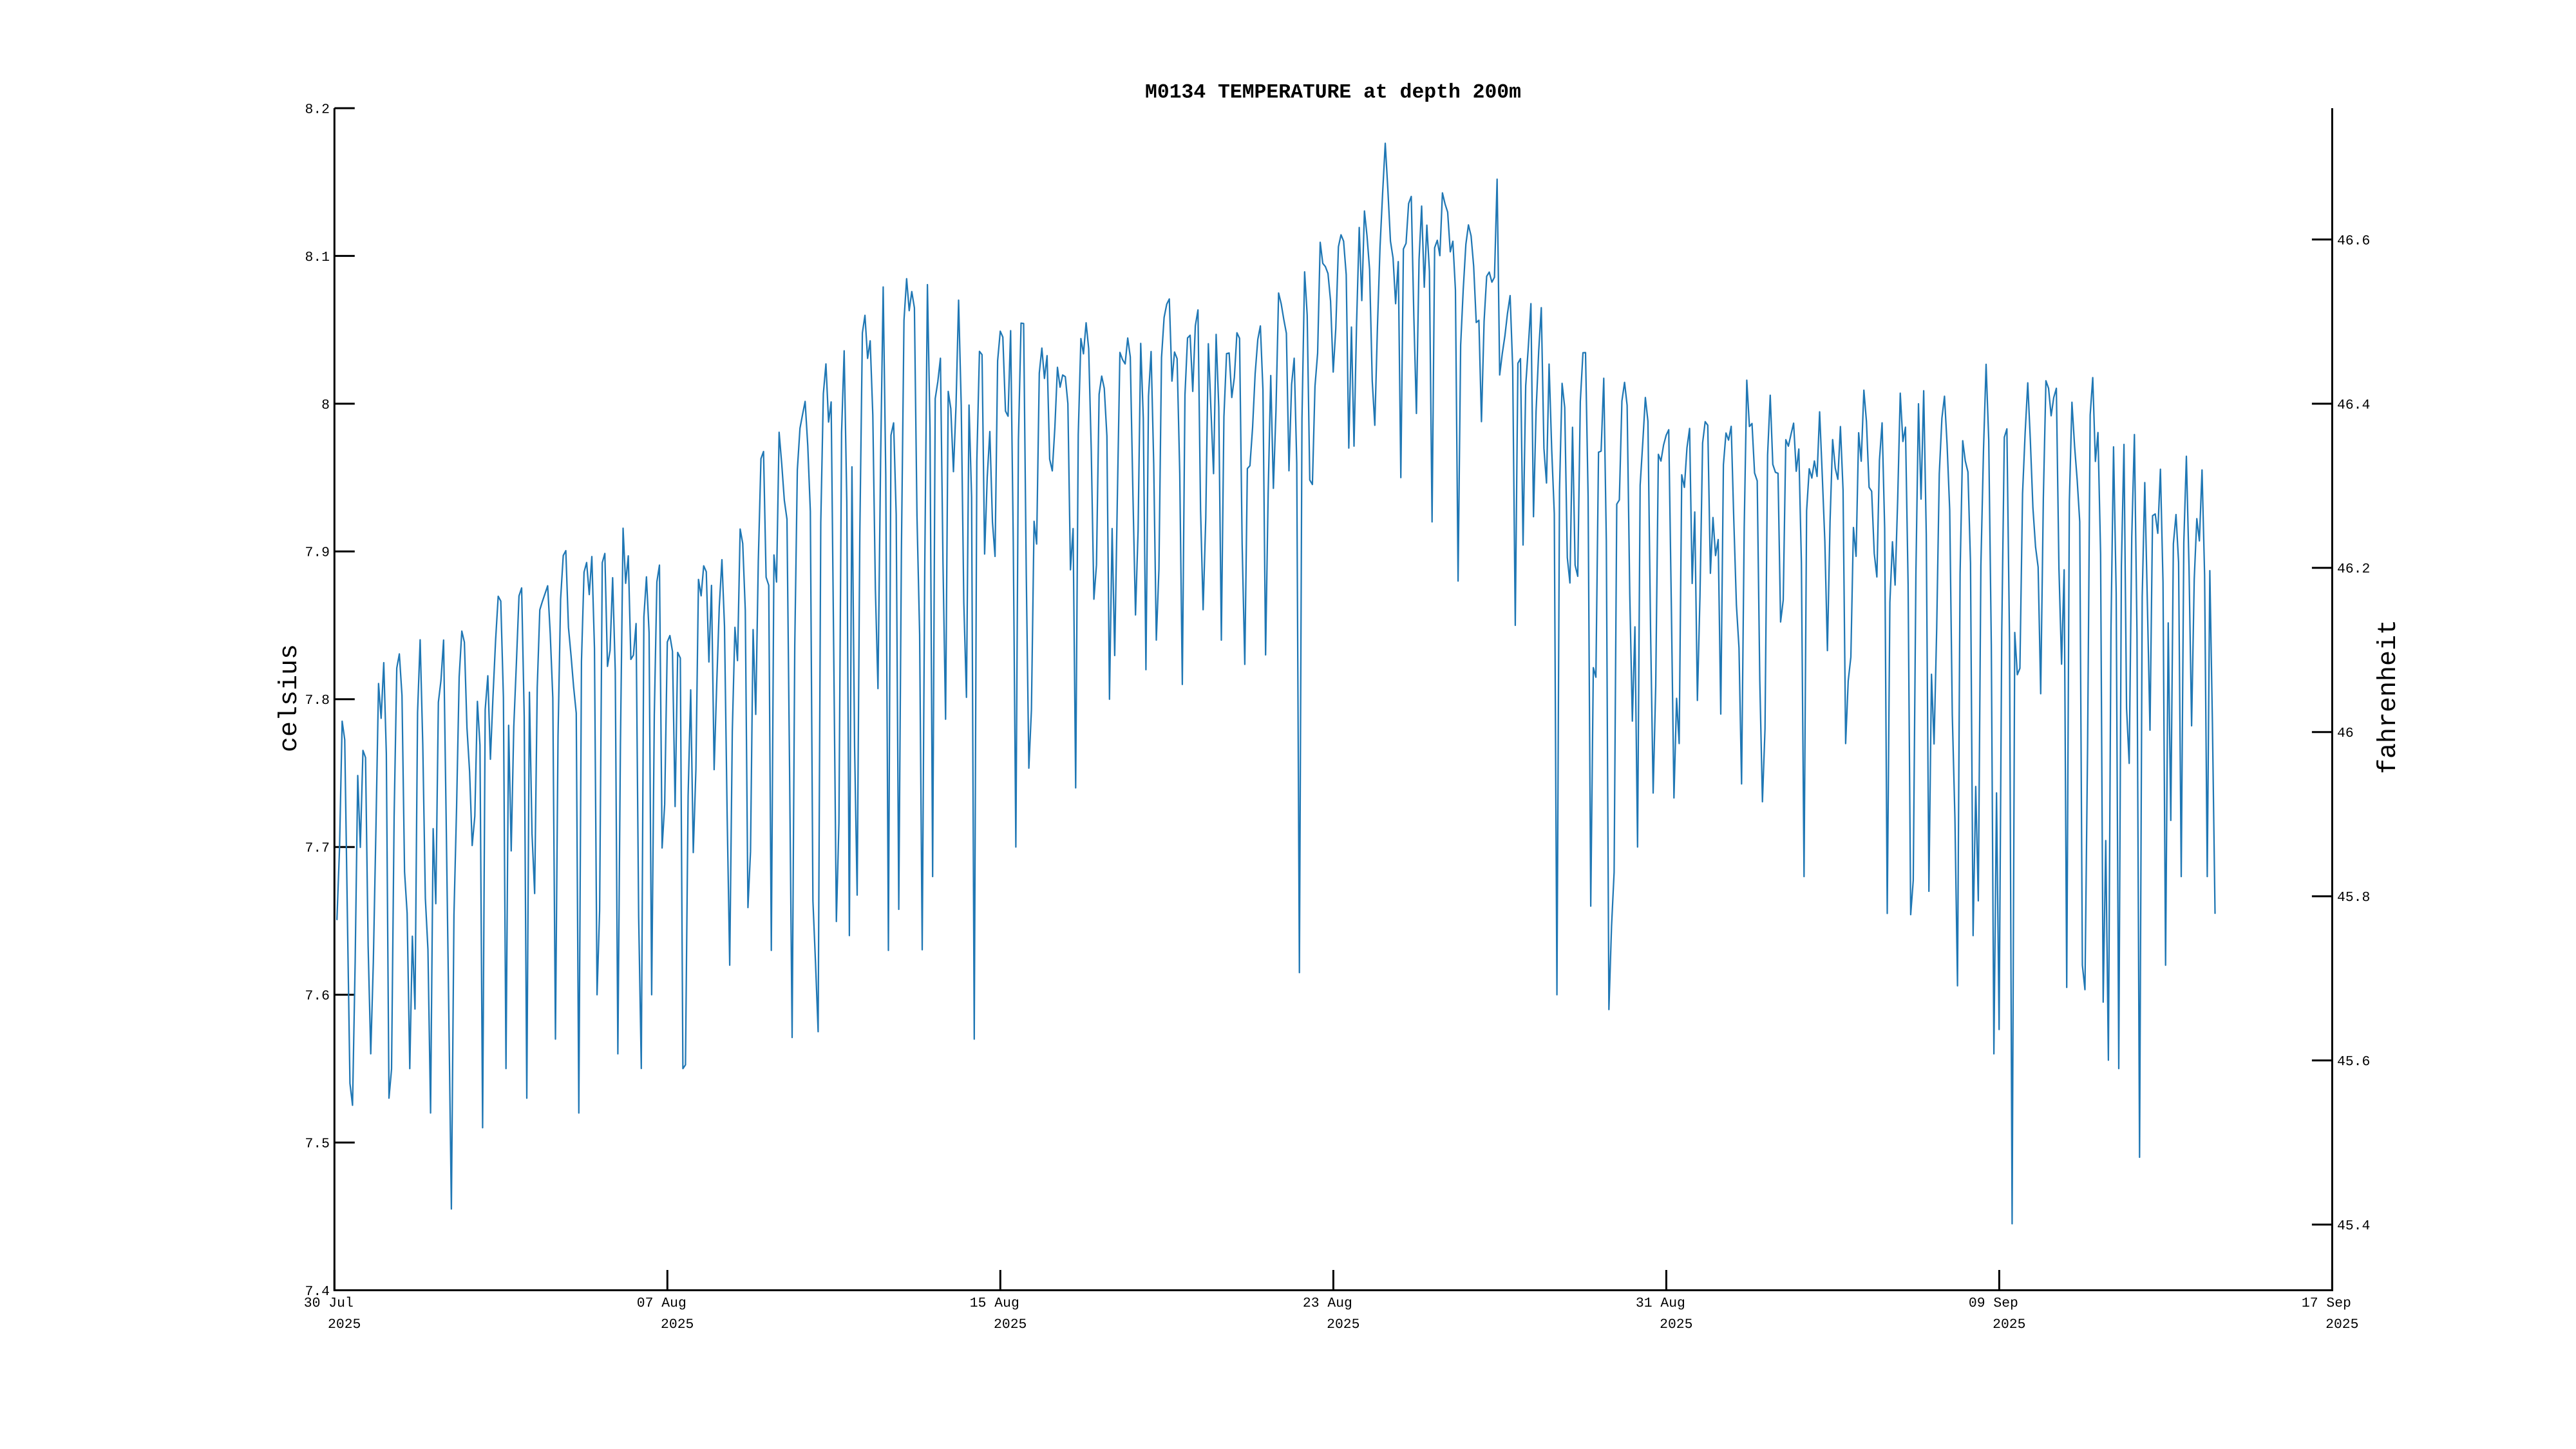 Image resolution: width=2576 pixels, height=1449 pixels. I want to click on svg-text: 46, so click(2345, 733).